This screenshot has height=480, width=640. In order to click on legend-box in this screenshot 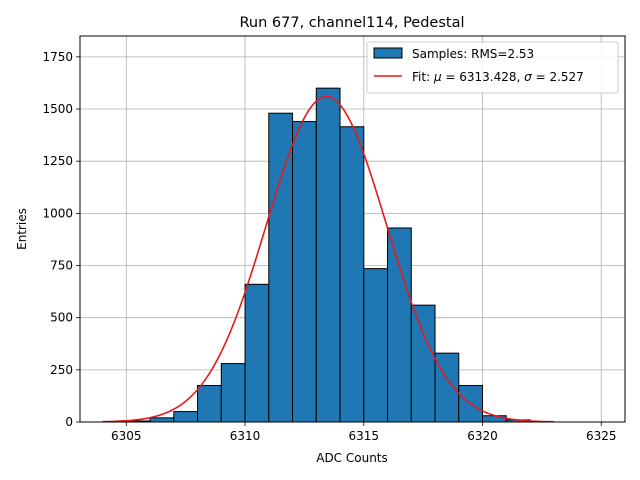, I will do `click(492, 67)`.